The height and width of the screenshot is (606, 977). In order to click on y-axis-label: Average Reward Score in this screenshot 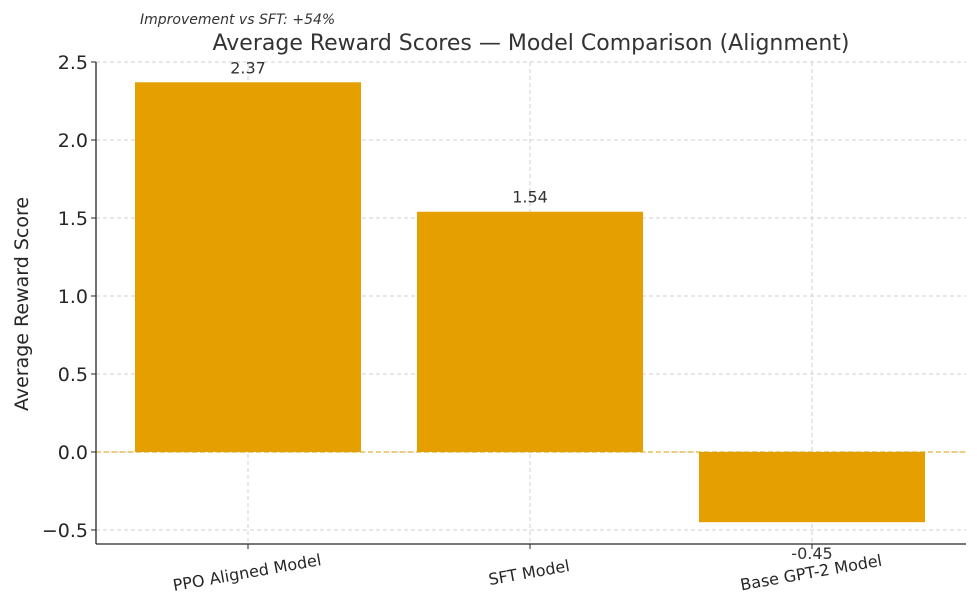, I will do `click(22, 304)`.